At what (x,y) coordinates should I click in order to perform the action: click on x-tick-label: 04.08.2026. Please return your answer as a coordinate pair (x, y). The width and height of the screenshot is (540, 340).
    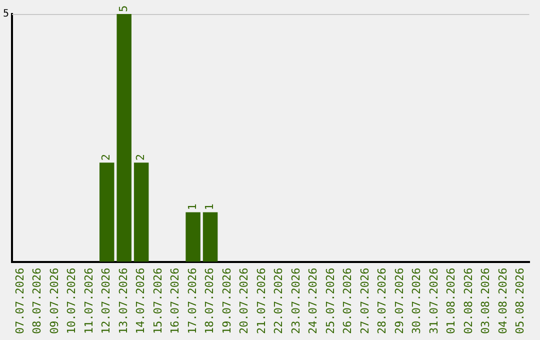
    Looking at the image, I should click on (503, 301).